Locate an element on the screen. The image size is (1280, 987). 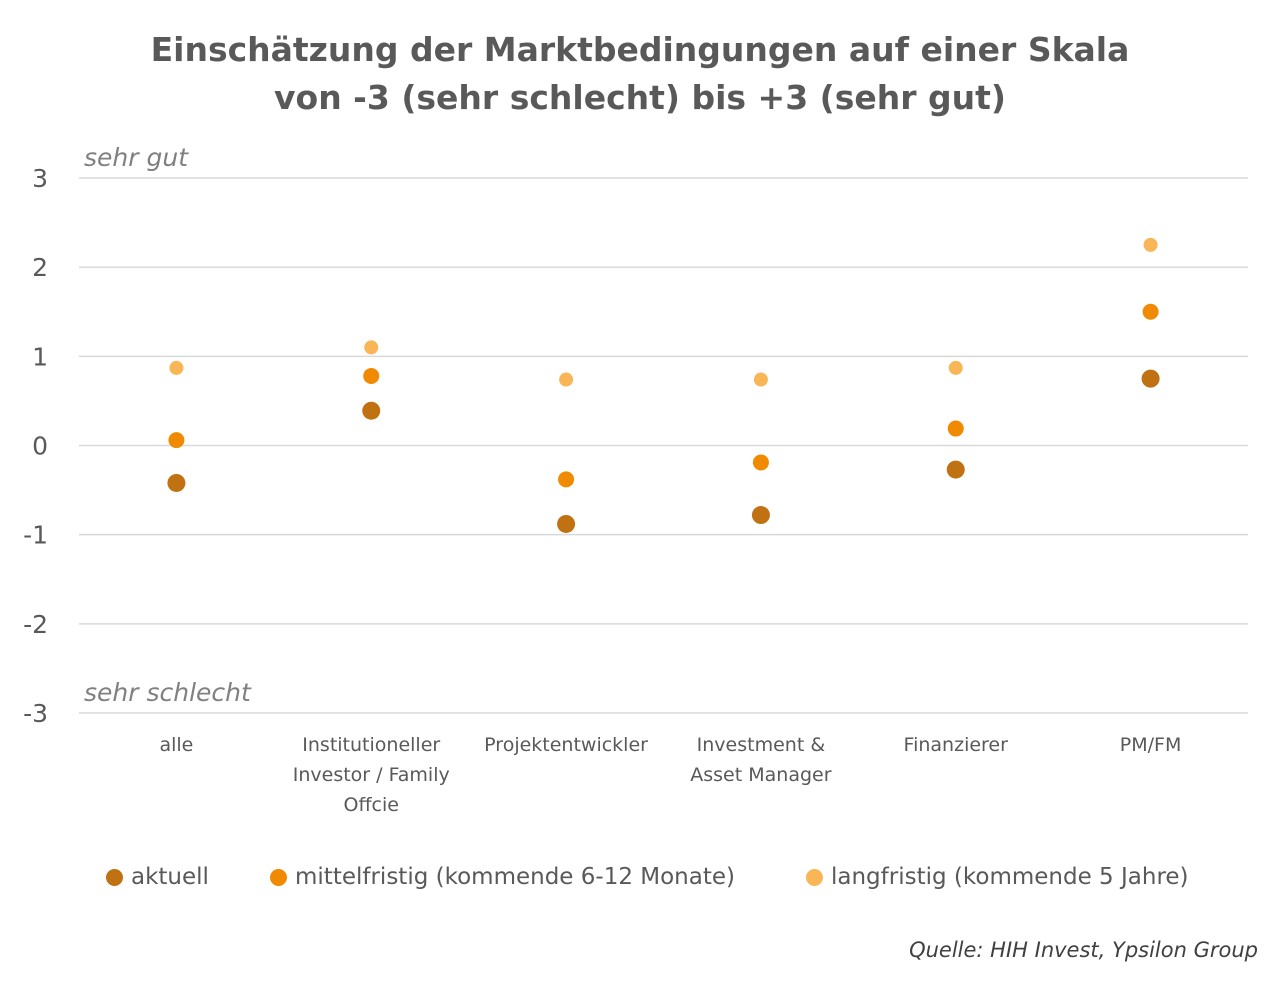
legend-item-mittelfristig: mittelfristig (kommende 6-12 Monate) is located at coordinates (502, 877).